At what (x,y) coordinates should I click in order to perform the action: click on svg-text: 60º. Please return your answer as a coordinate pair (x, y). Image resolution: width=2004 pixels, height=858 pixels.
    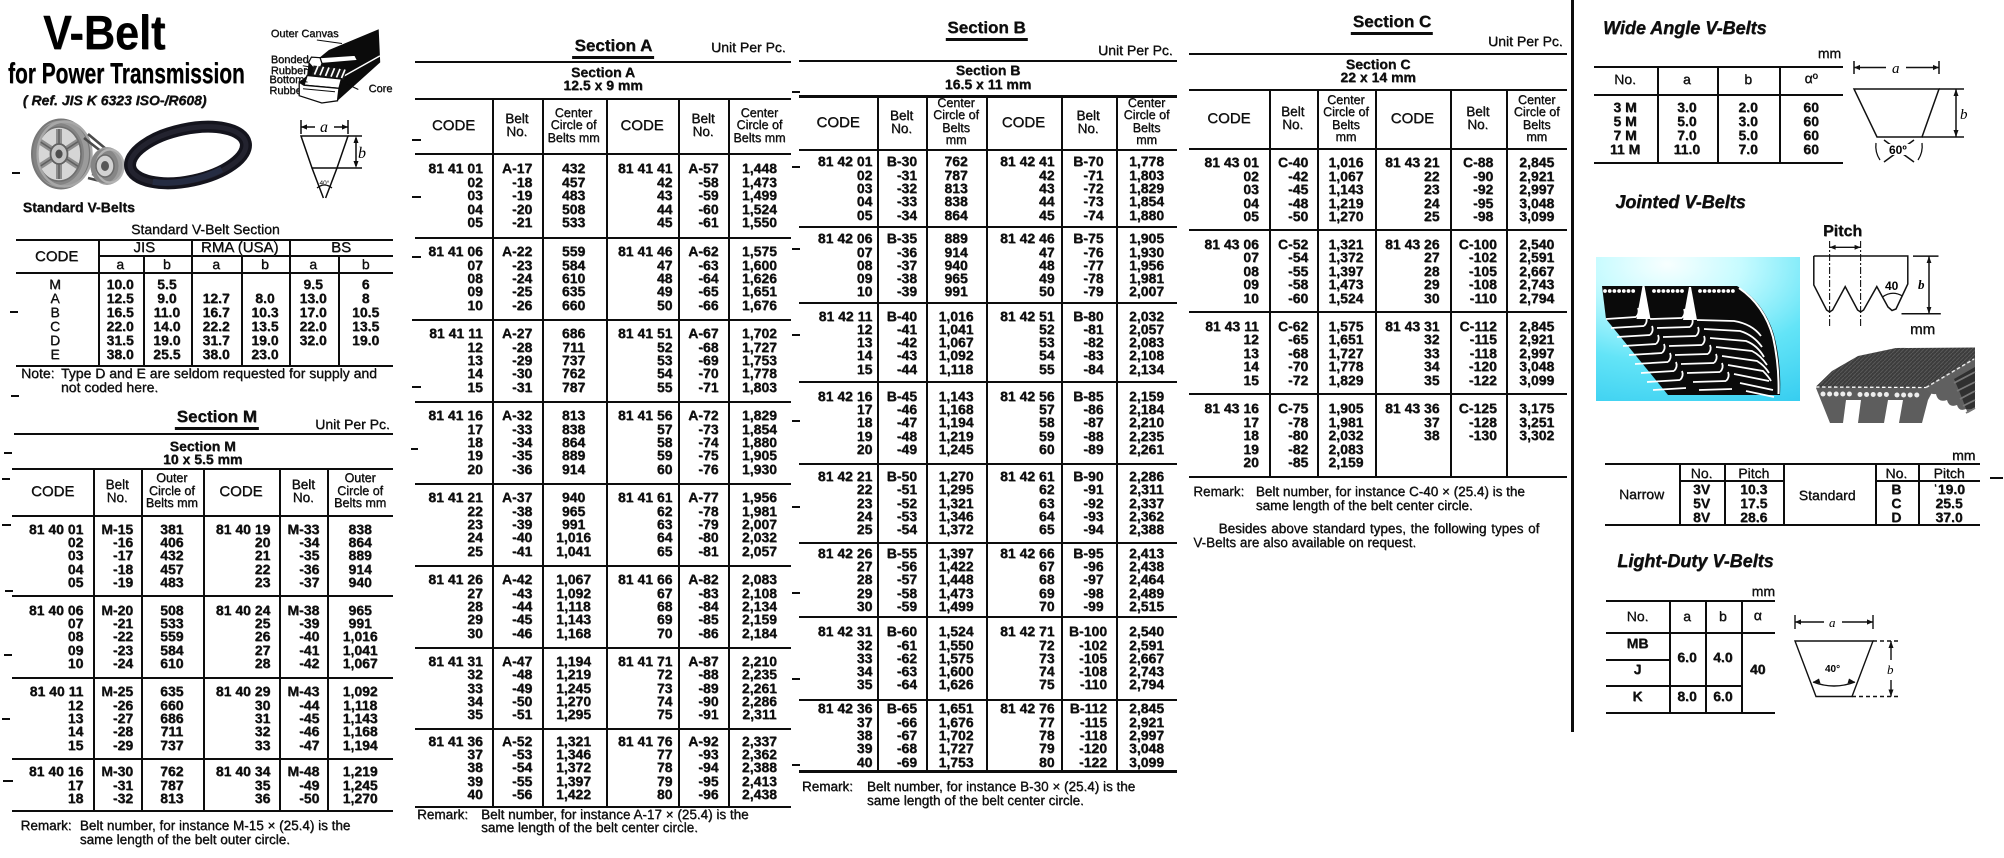
    Looking at the image, I should click on (1898, 150).